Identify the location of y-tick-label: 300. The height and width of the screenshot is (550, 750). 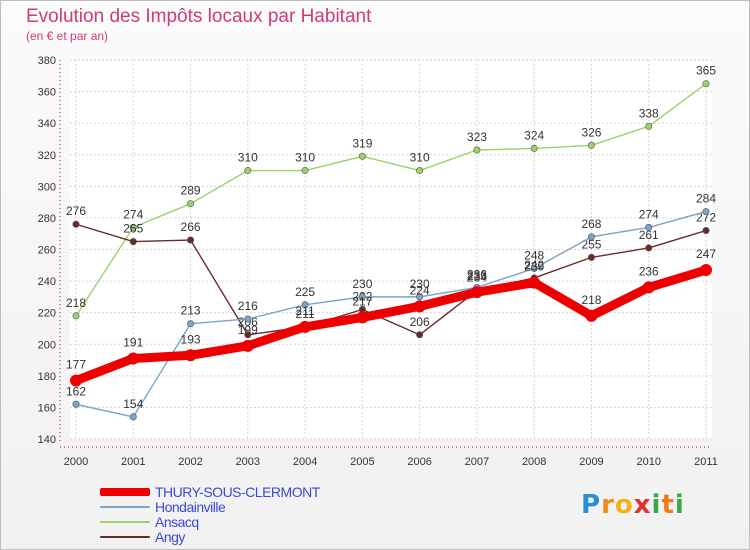
(47, 187).